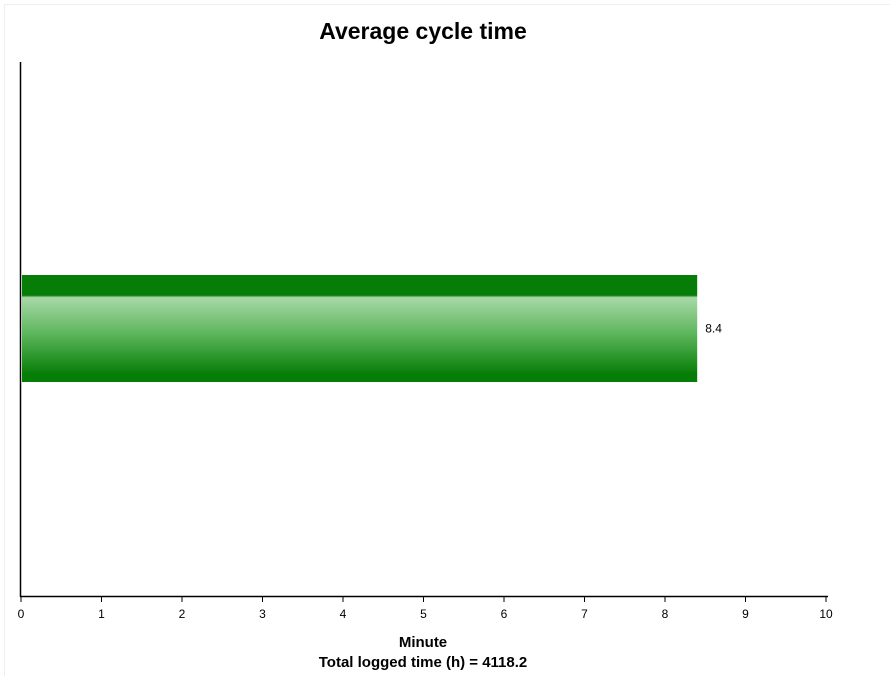 The height and width of the screenshot is (677, 891). I want to click on bars-layer, so click(360, 328).